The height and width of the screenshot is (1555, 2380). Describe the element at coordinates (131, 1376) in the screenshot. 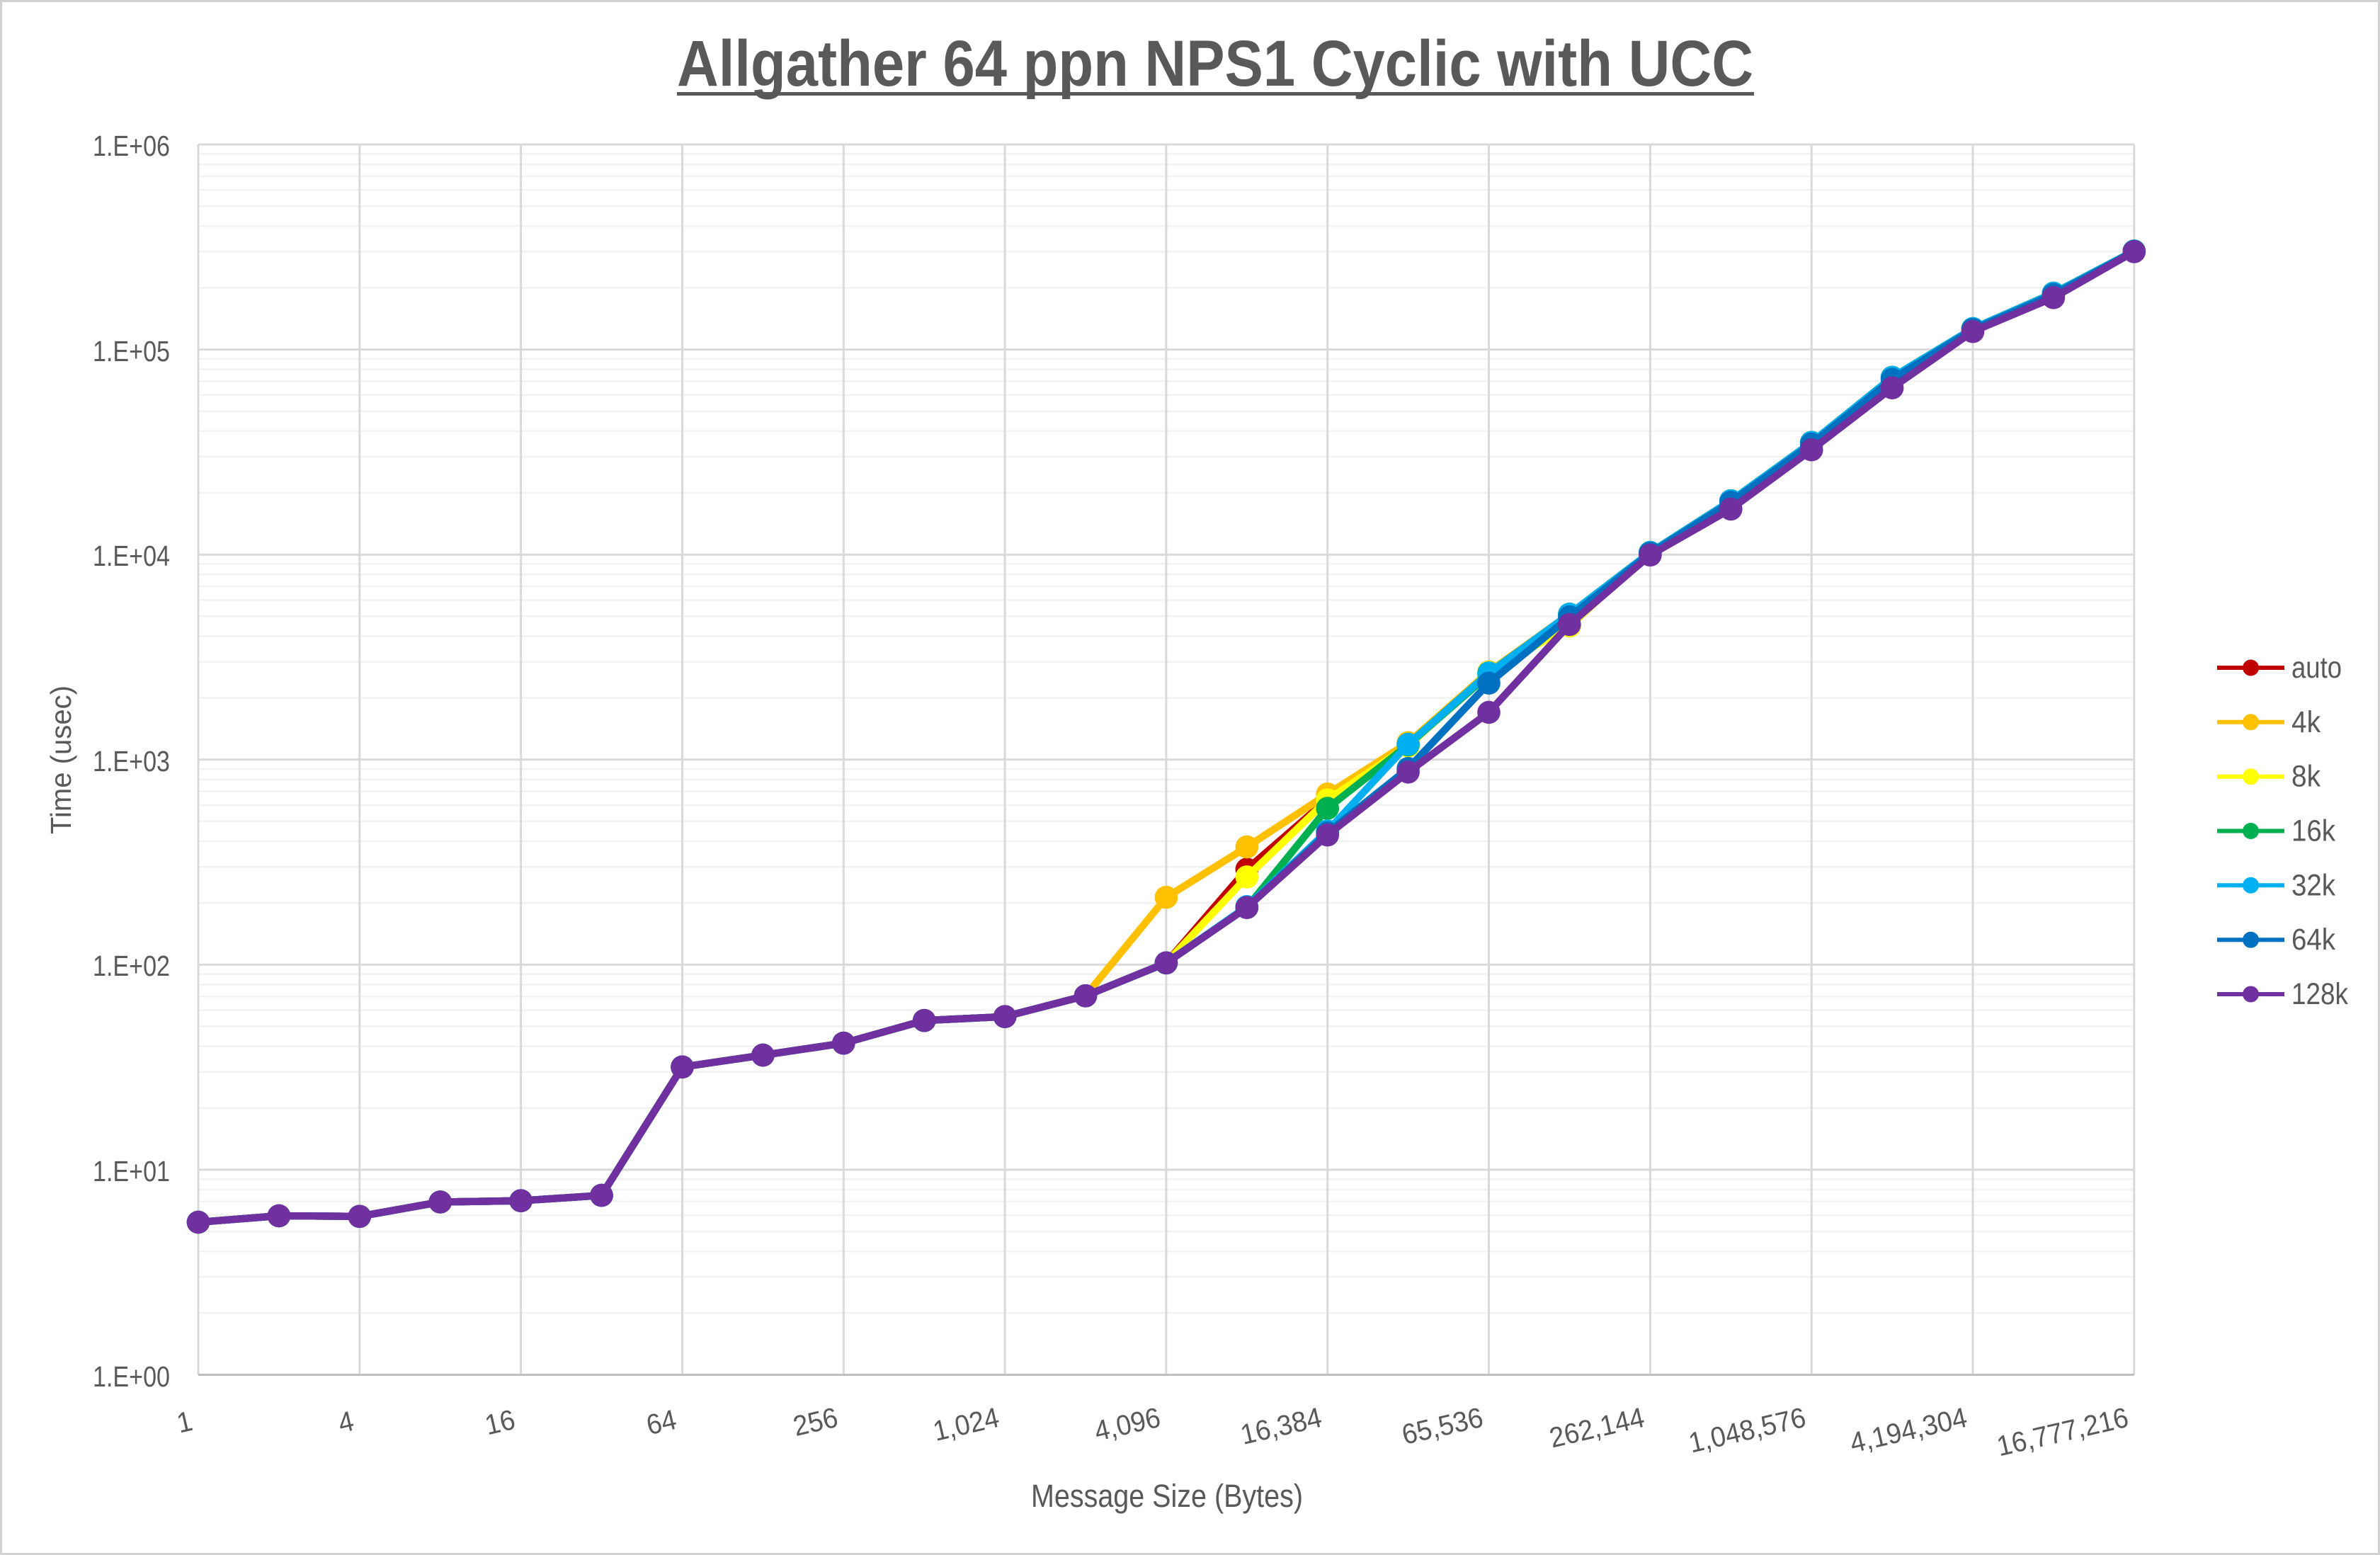

I see `svg-text: 1.E+00` at that location.